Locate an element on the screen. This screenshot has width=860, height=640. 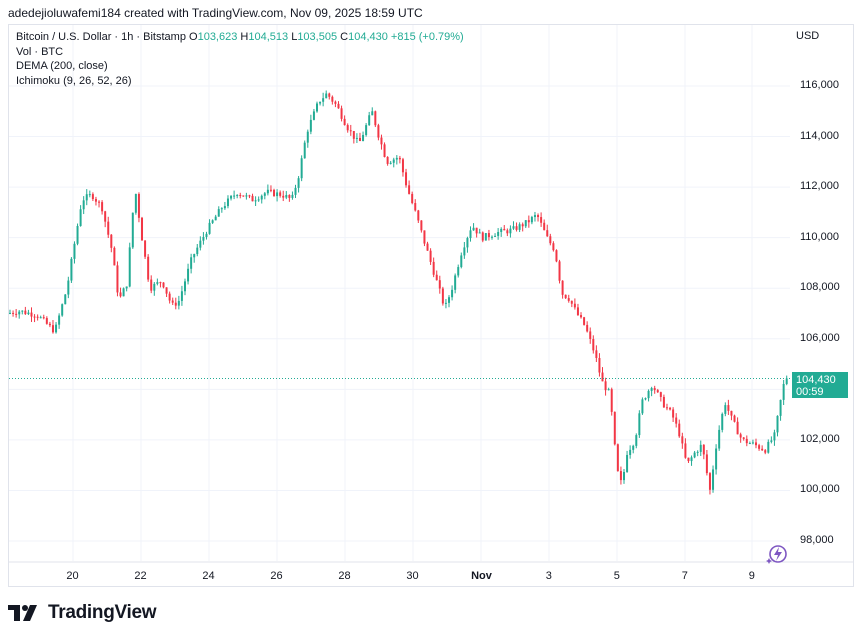
currency-label: USD is located at coordinates (808, 36).